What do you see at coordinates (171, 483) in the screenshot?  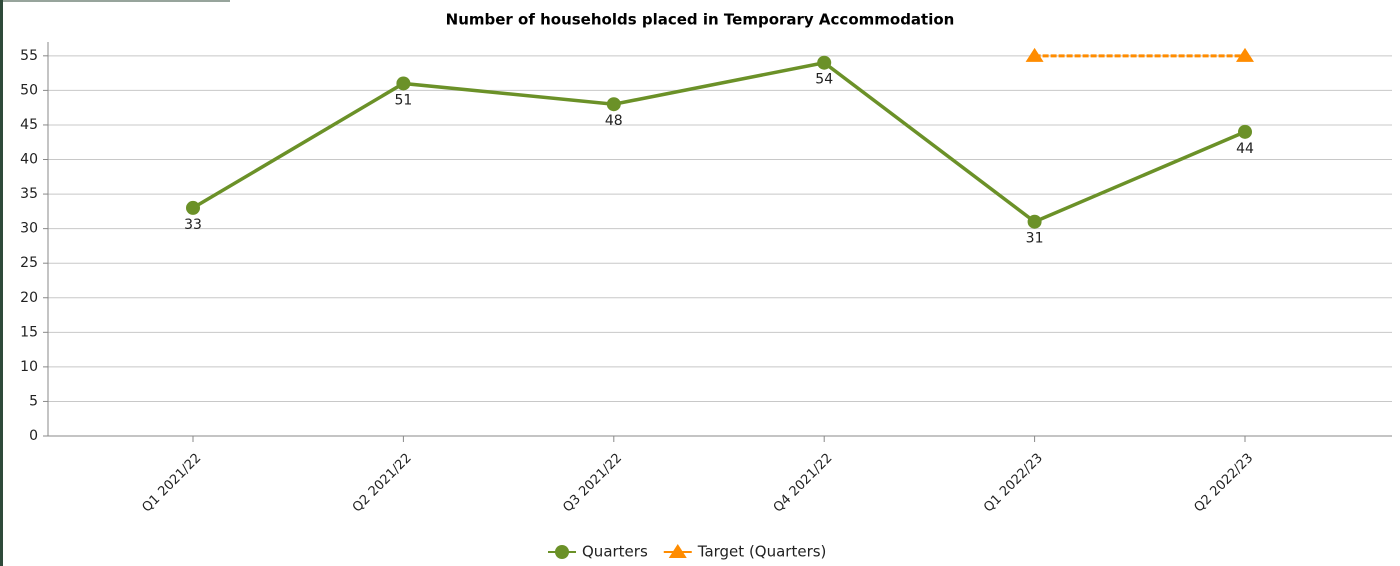 I see `x-tick-label: Q1 2021/22` at bounding box center [171, 483].